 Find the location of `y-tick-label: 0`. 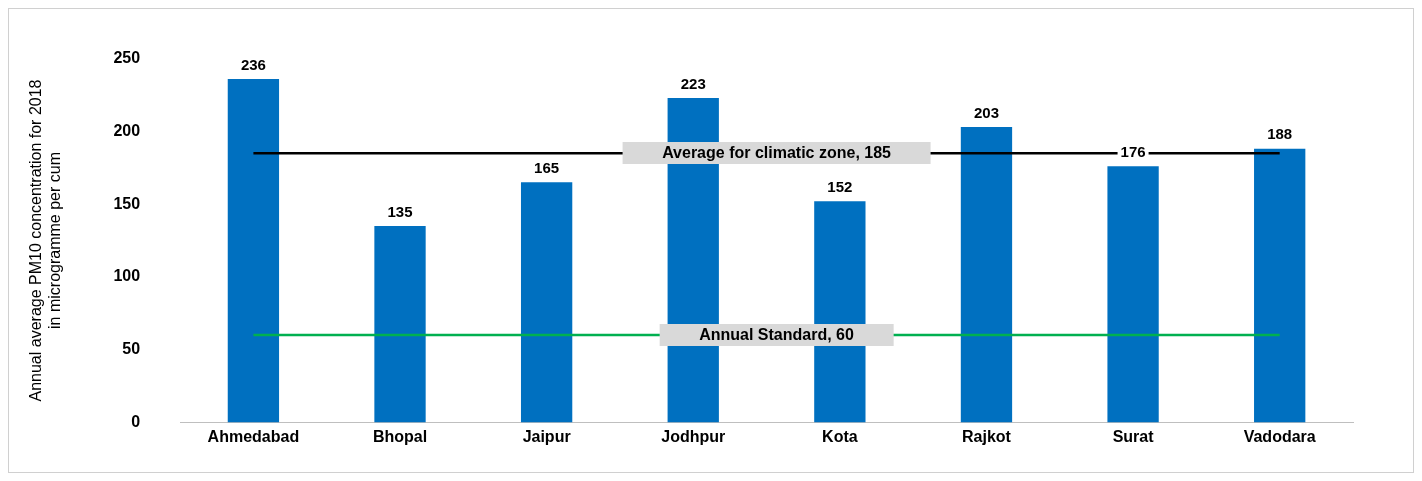

y-tick-label: 0 is located at coordinates (136, 421).